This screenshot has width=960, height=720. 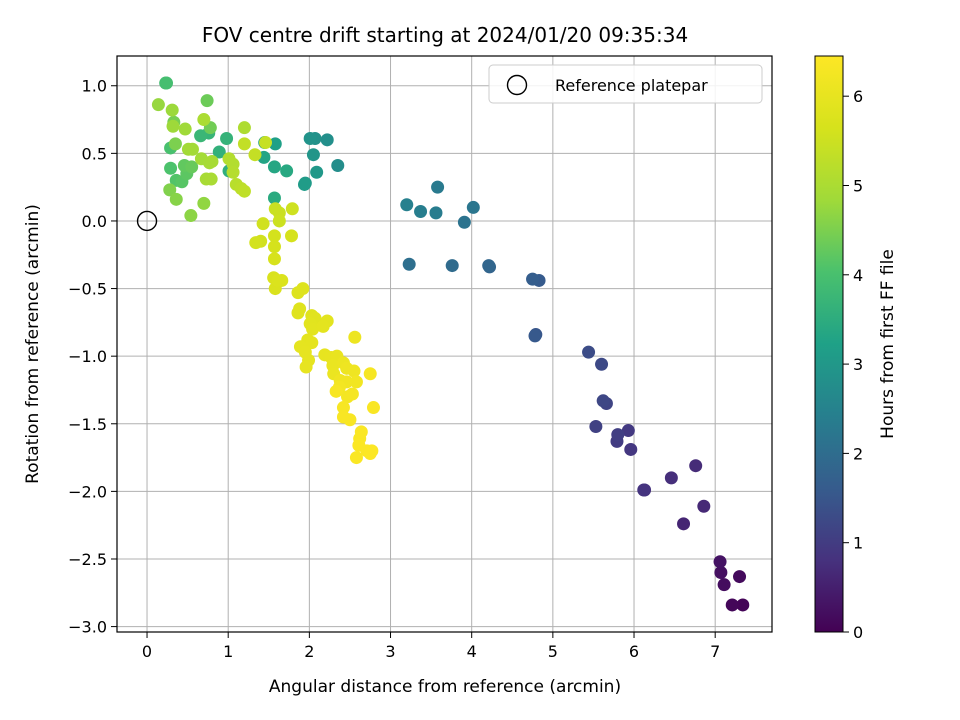 I want to click on y-axis-label: Rotation from reference (arcmin), so click(x=33, y=344).